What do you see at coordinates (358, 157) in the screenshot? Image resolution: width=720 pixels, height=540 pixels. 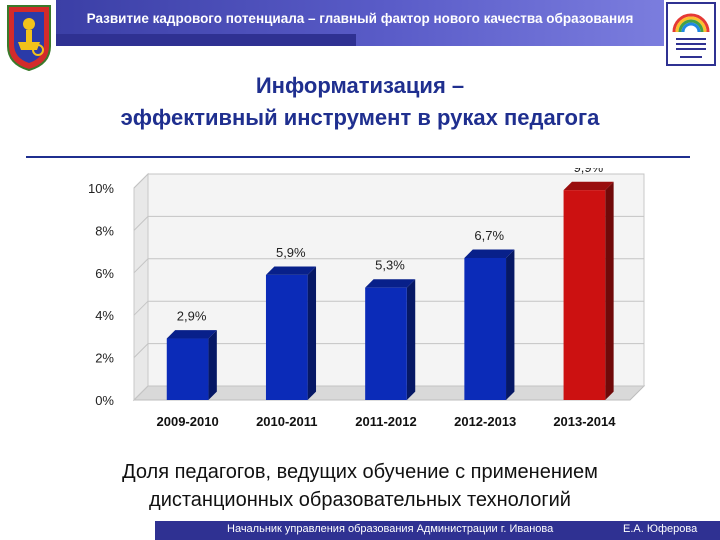 I see `title-divider` at bounding box center [358, 157].